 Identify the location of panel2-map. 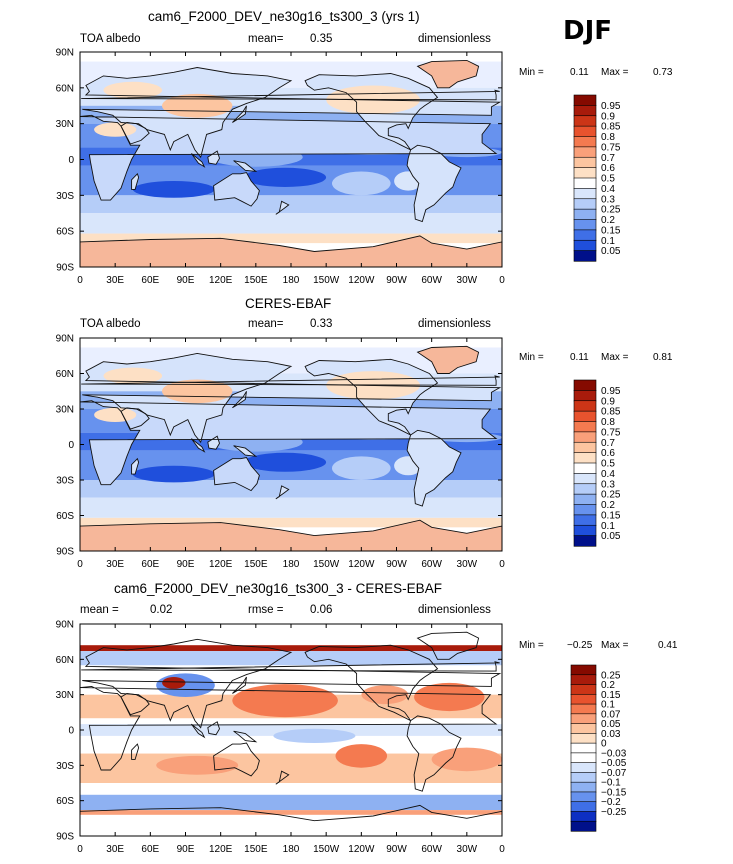
(291, 444).